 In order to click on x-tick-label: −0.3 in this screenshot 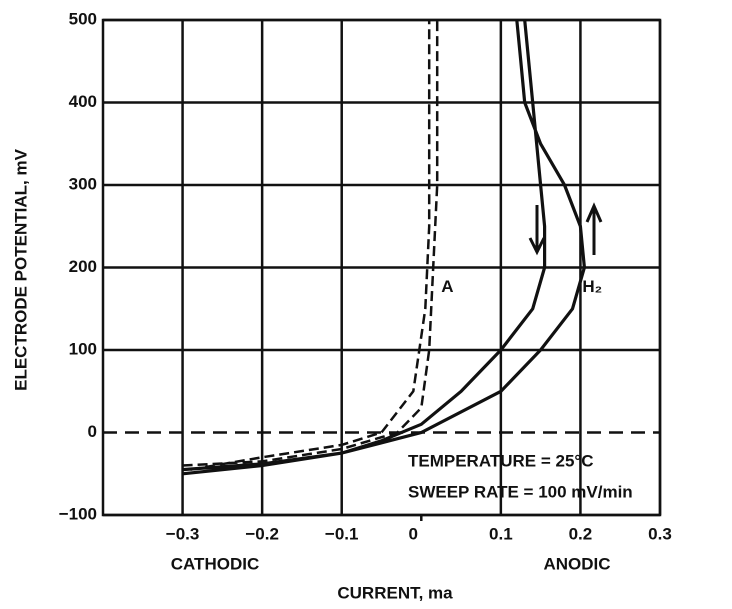, I will do `click(183, 533)`.